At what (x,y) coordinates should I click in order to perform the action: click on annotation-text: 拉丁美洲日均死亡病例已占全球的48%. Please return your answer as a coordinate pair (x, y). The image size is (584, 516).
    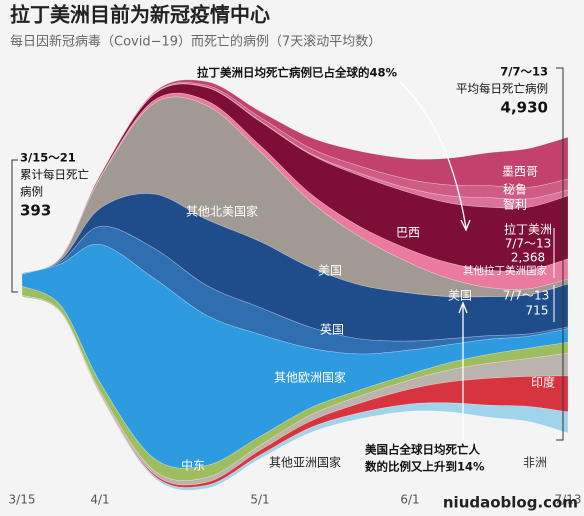
    Looking at the image, I should click on (297, 73).